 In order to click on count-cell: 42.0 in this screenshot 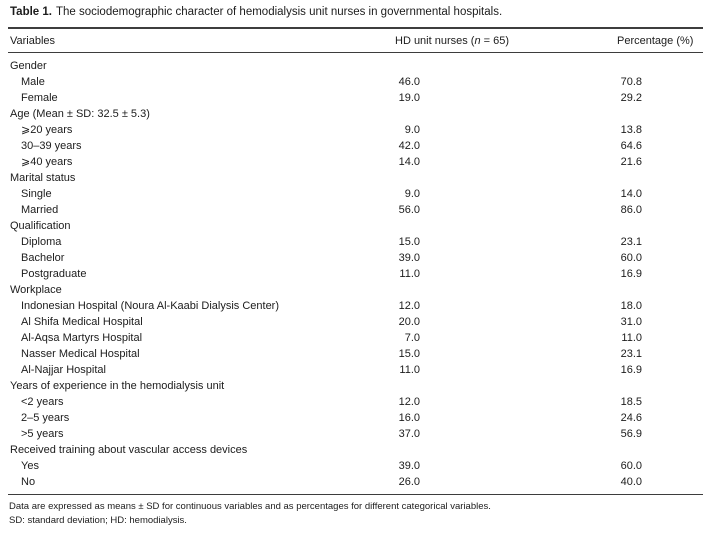, I will do `click(506, 146)`.